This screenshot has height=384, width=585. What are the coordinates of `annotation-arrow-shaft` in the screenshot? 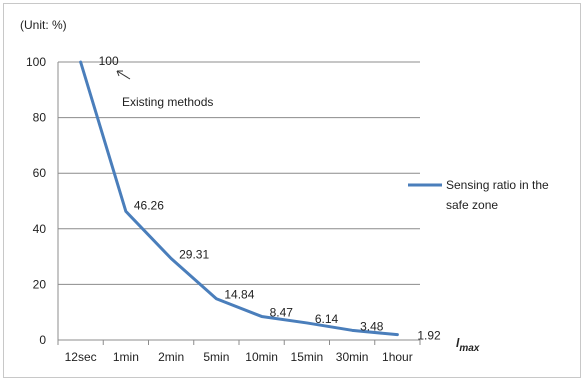 It's located at (123, 75).